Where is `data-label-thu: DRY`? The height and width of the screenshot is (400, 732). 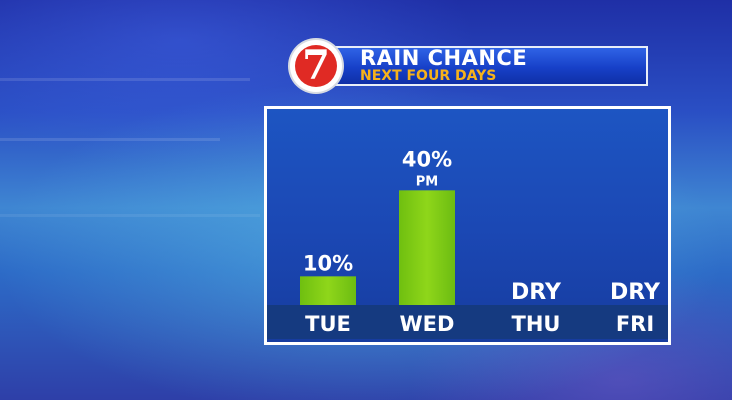 data-label-thu: DRY is located at coordinates (536, 292).